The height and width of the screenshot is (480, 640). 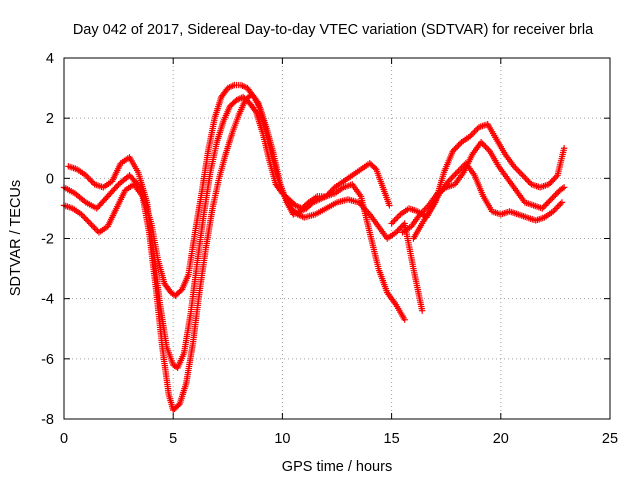 What do you see at coordinates (337, 467) in the screenshot?
I see `x-axis-label: GPS time / hours` at bounding box center [337, 467].